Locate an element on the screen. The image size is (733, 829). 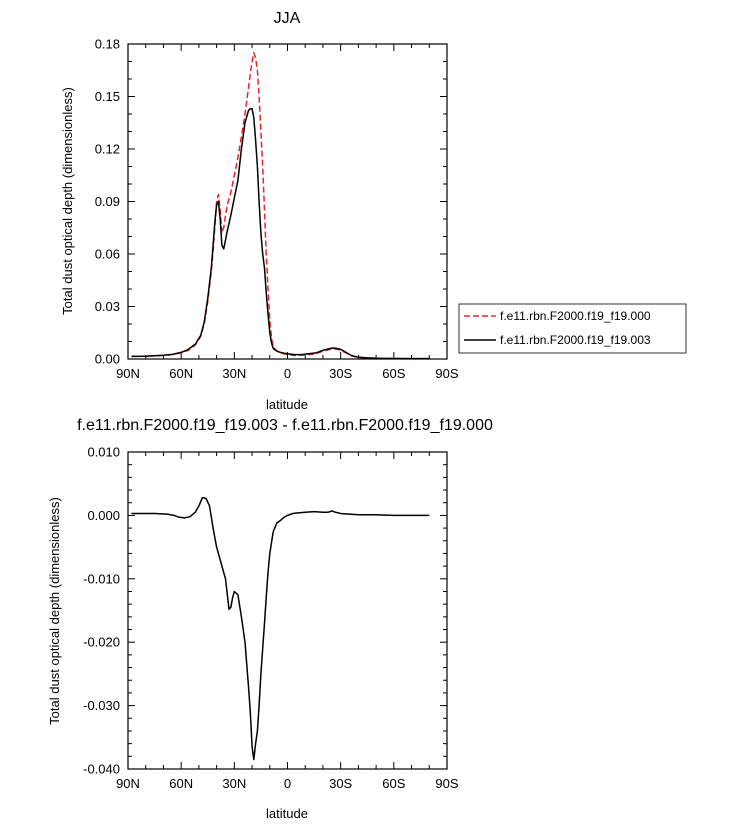
y-tick-label: -0.020 is located at coordinates (101, 642).